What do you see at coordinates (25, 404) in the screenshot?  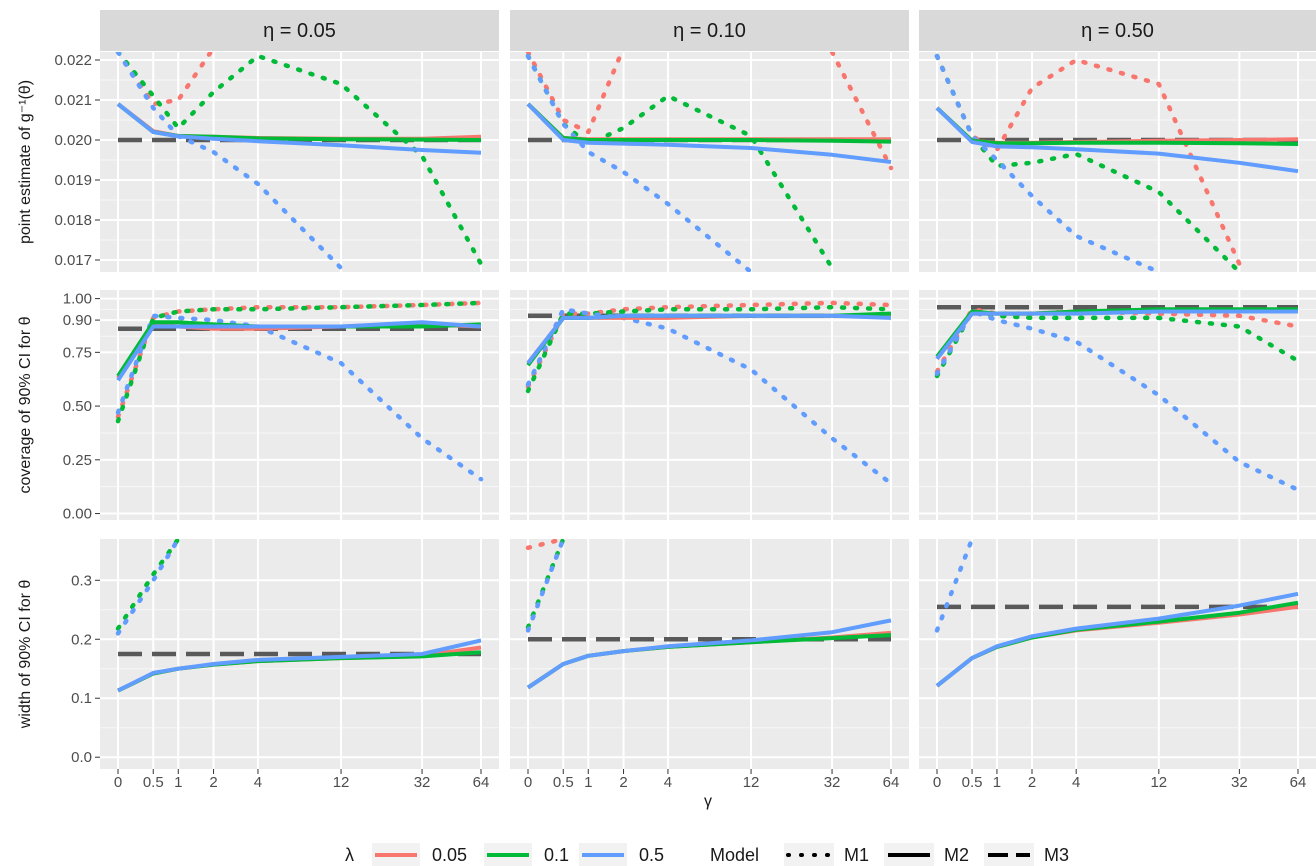 I see `y-axis-title: coverage of 90% CI for θ` at bounding box center [25, 404].